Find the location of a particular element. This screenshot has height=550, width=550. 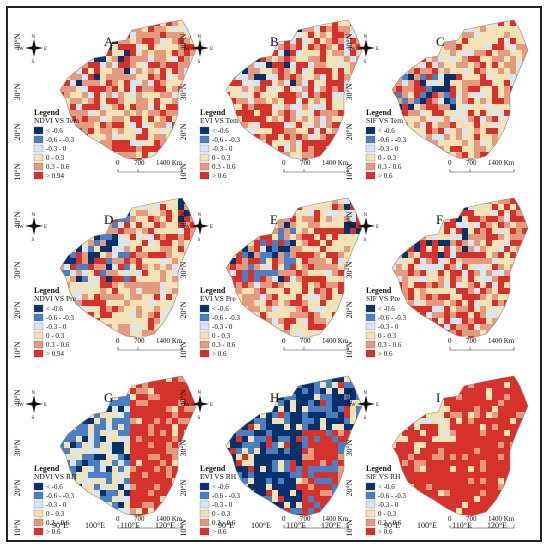

lon-label: 120°E is located at coordinates (165, 525).